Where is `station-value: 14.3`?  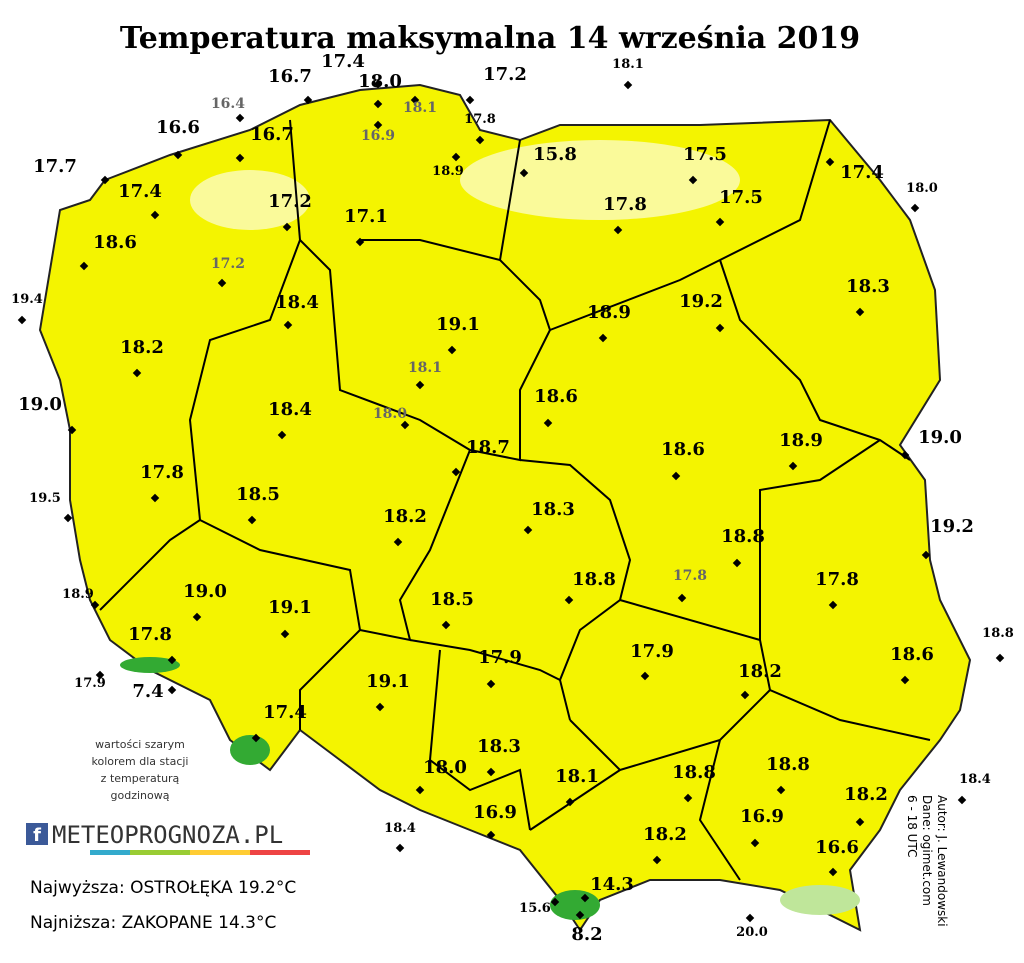
station-value: 14.3 is located at coordinates (612, 884).